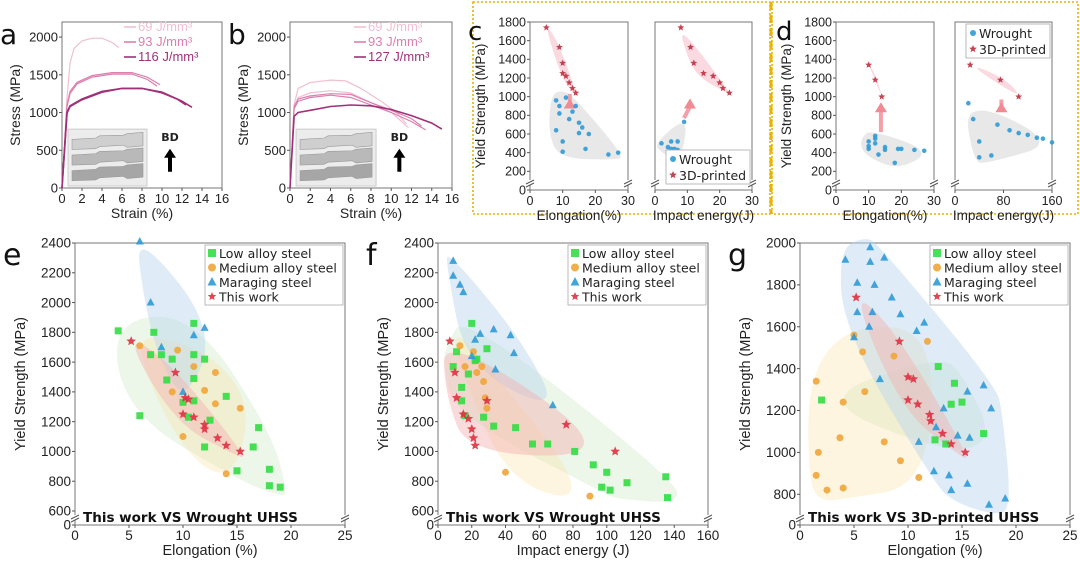 This screenshot has height=567, width=1080. What do you see at coordinates (934, 183) in the screenshot?
I see `axis-break-right` at bounding box center [934, 183].